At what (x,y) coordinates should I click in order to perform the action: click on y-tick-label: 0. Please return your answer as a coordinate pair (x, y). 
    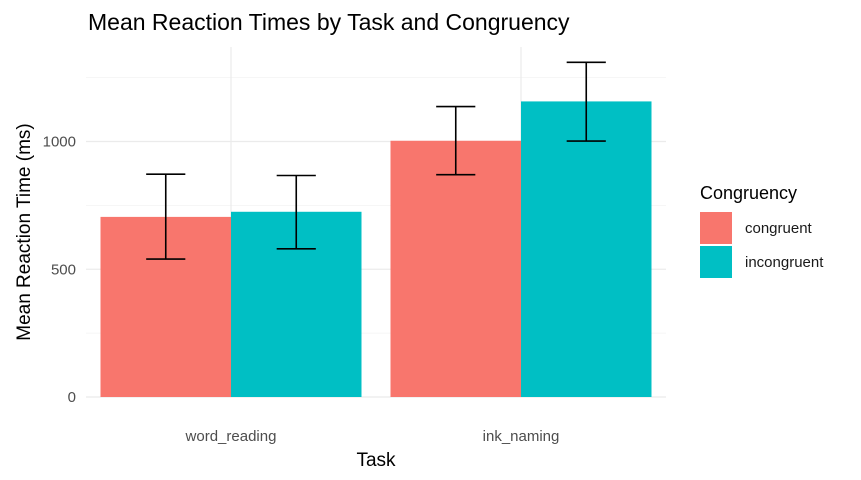
    Looking at the image, I should click on (72, 397).